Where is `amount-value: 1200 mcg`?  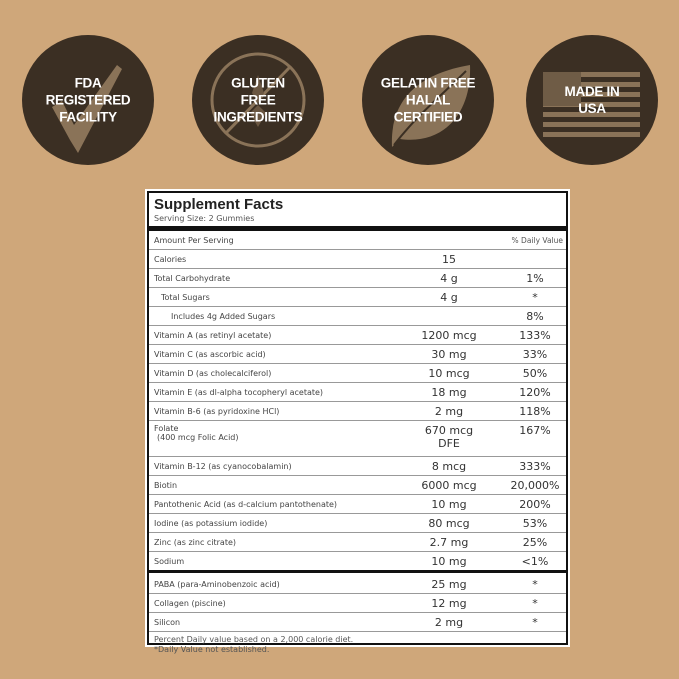
amount-value: 1200 mcg is located at coordinates (449, 335).